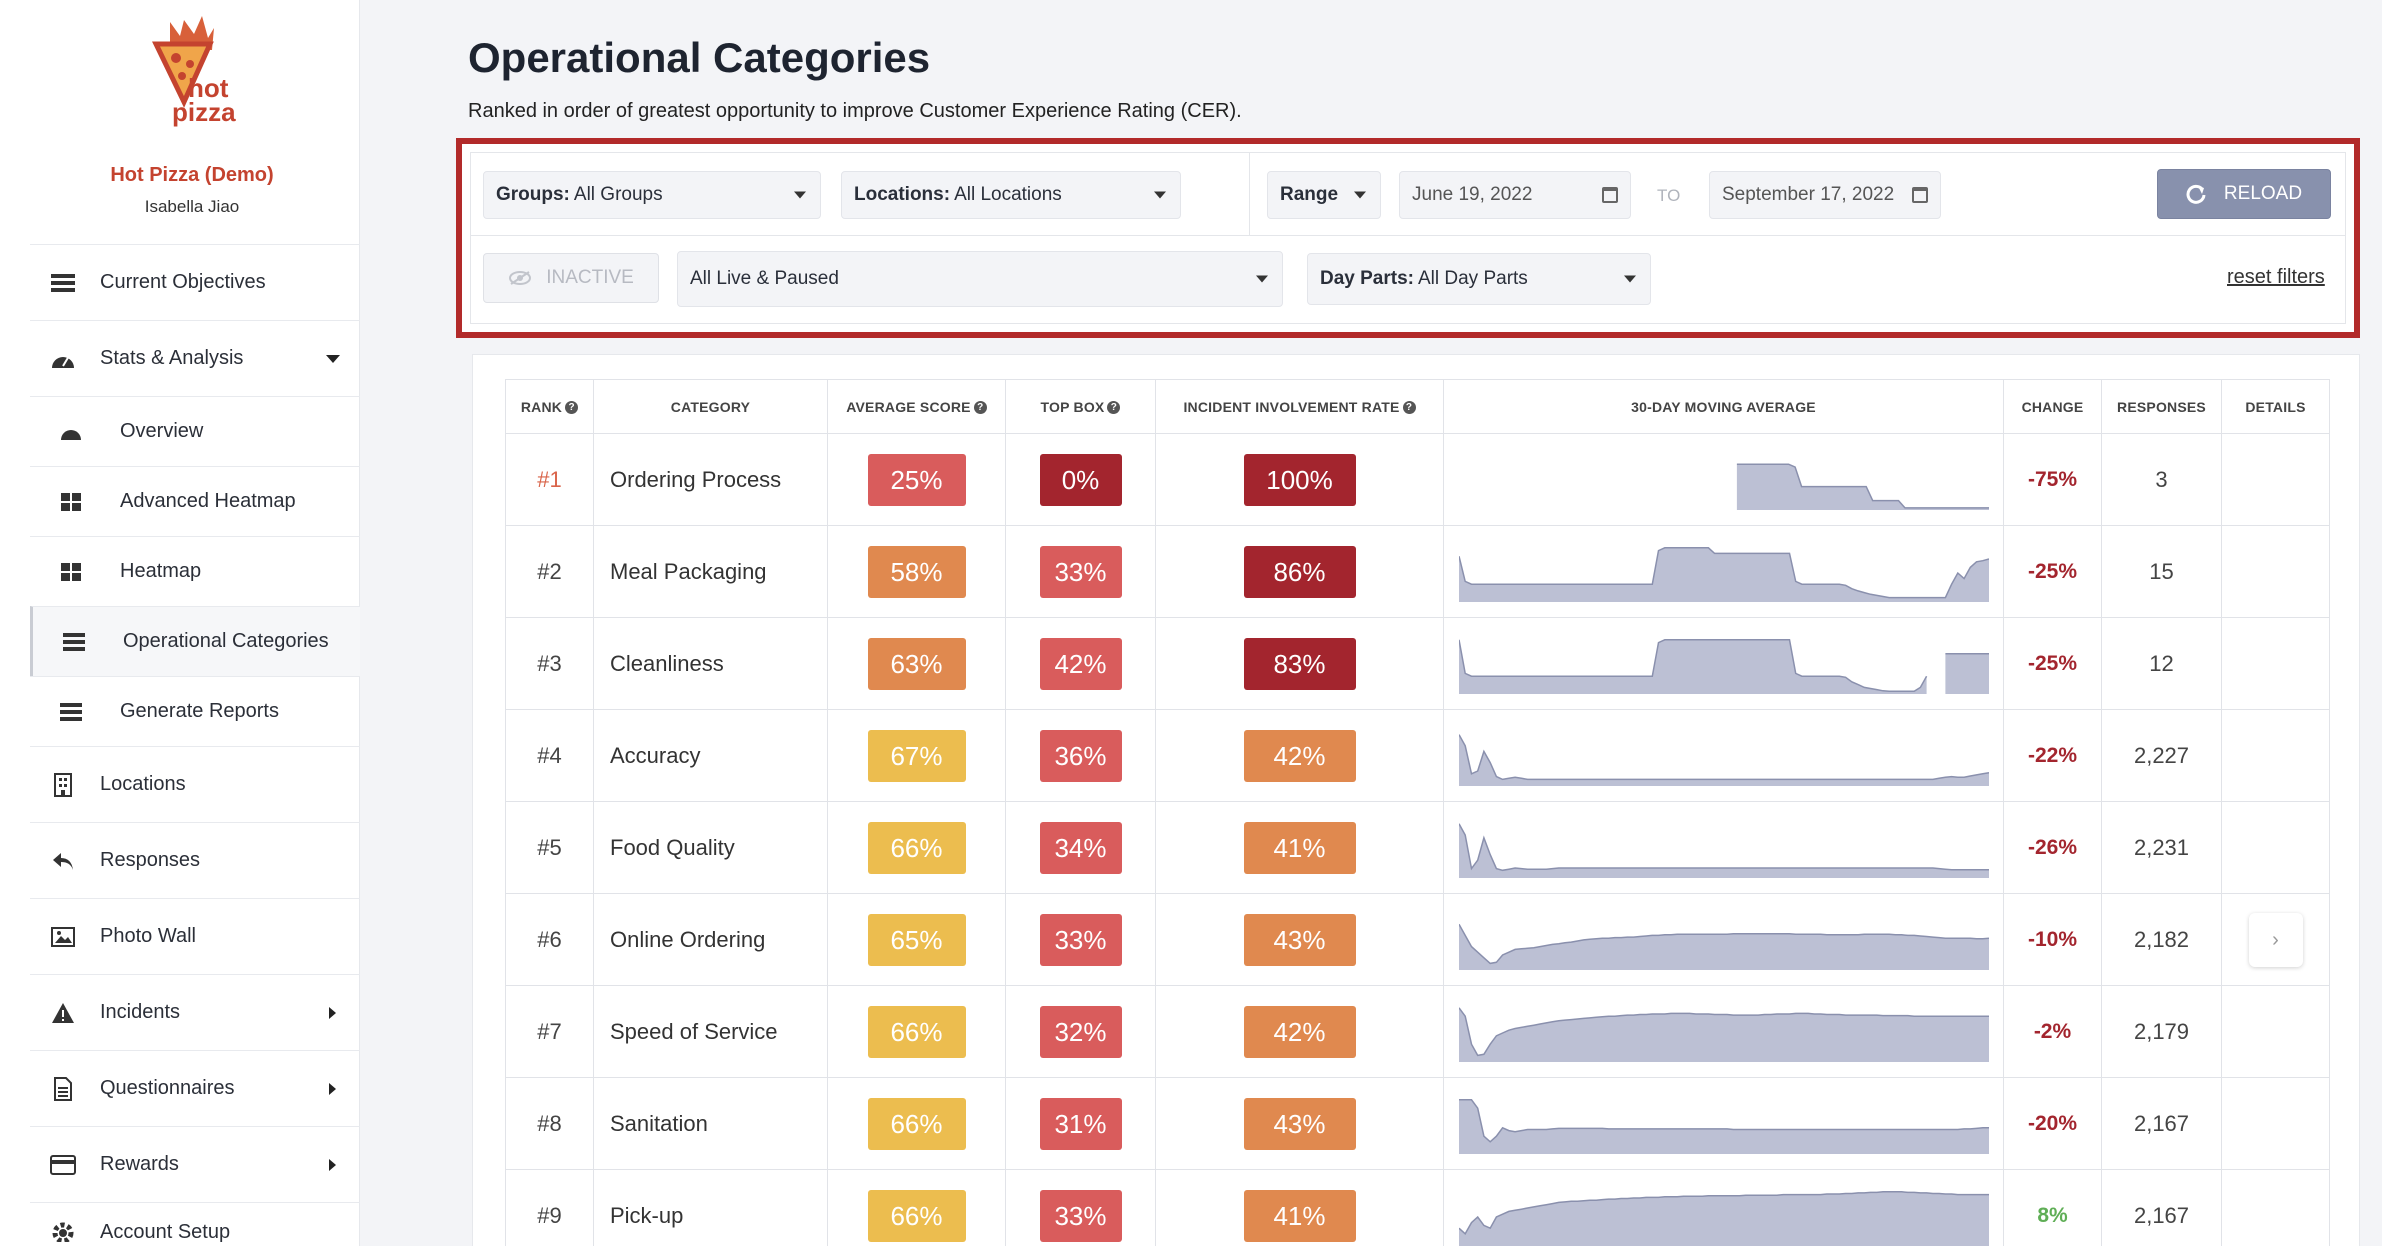 The image size is (2382, 1252). Describe the element at coordinates (195, 860) in the screenshot. I see `sidebar-item-responses: Responses` at that location.